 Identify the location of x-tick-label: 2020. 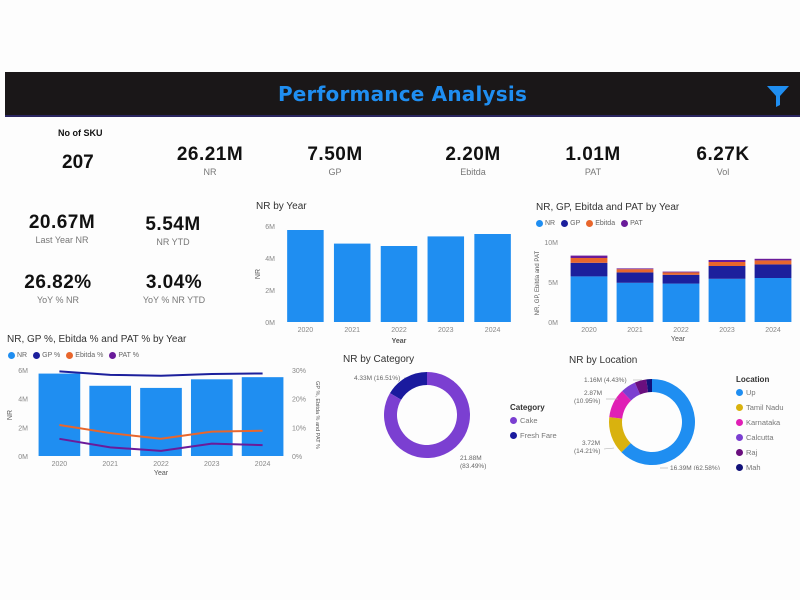
(306, 330).